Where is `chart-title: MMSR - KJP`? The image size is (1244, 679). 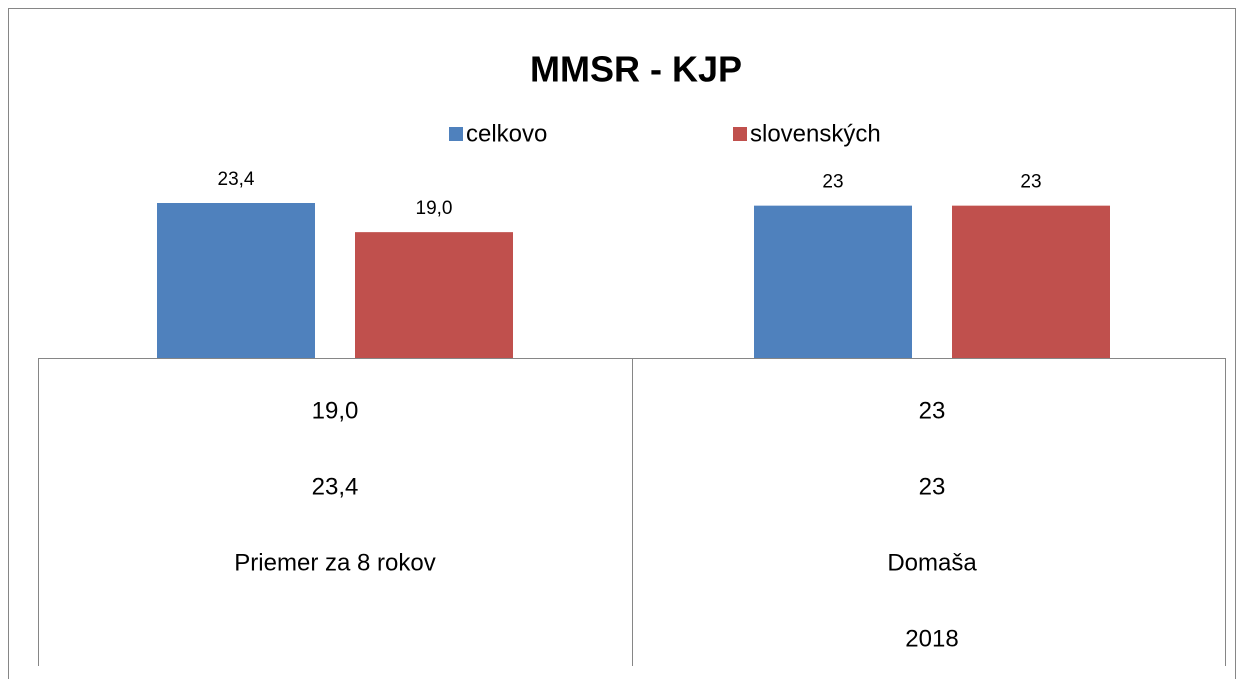 chart-title: MMSR - KJP is located at coordinates (636, 69).